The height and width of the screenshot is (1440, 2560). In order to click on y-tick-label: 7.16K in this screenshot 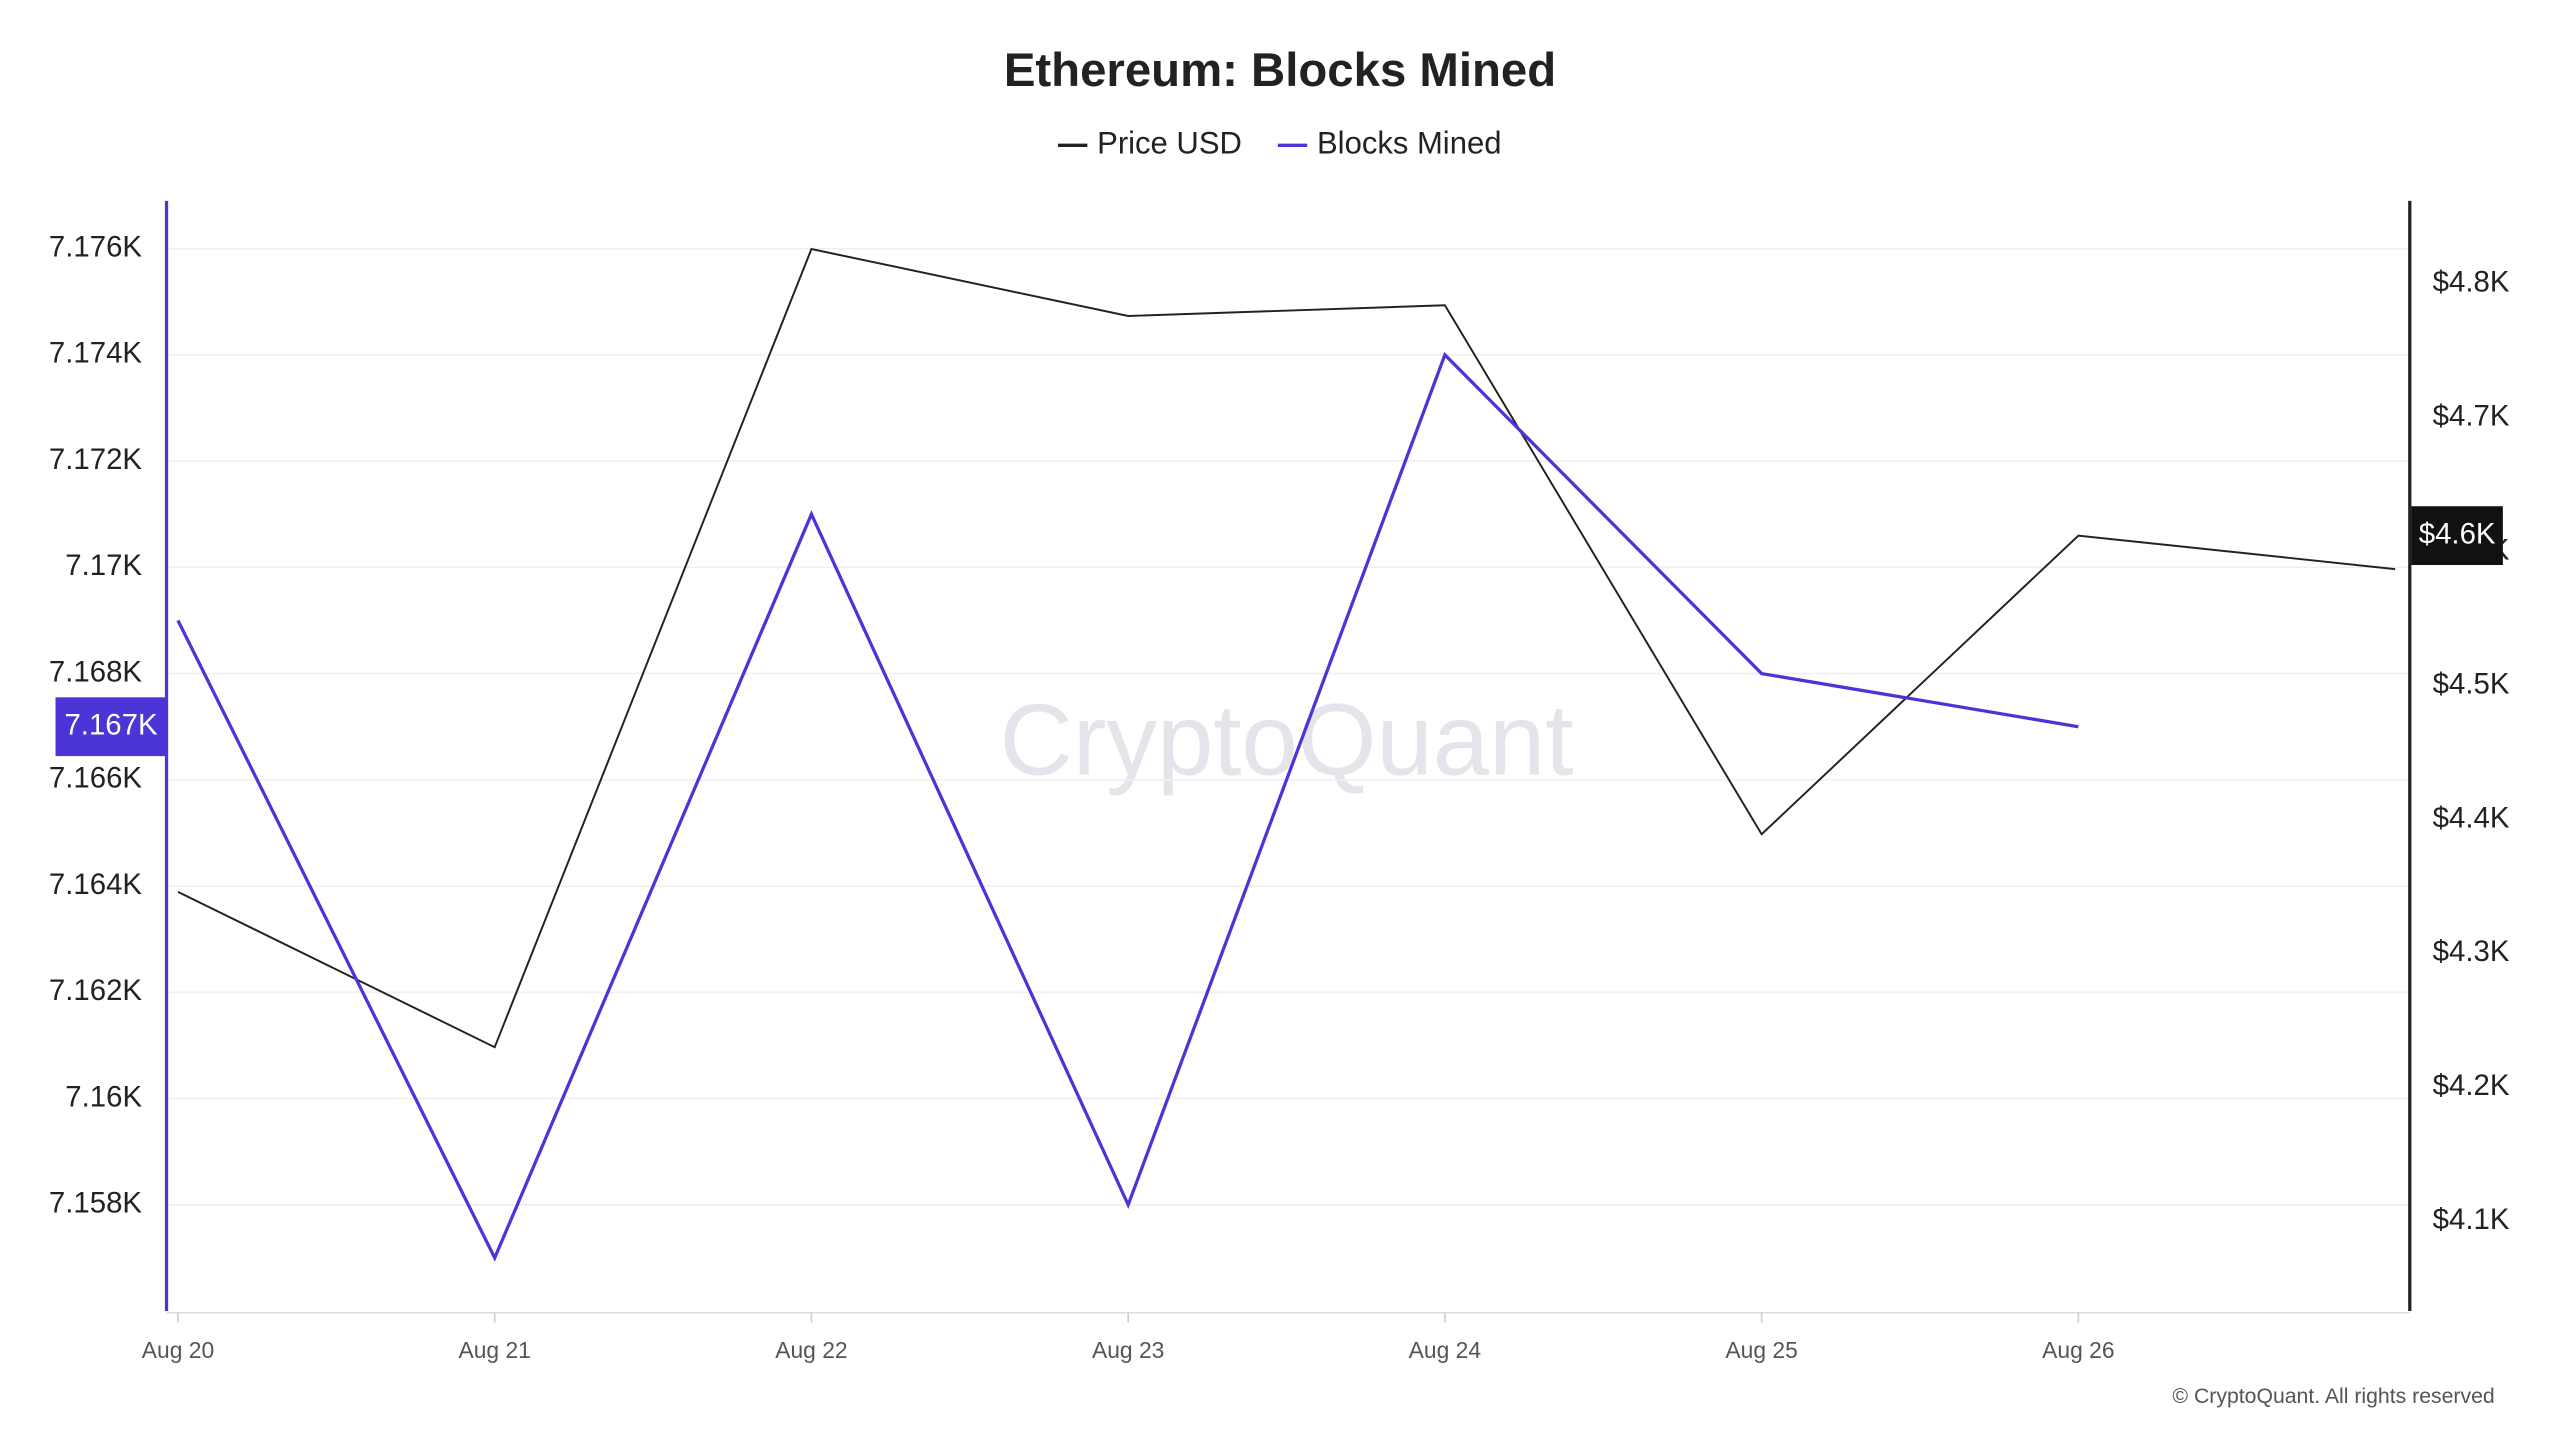, I will do `click(103, 1096)`.